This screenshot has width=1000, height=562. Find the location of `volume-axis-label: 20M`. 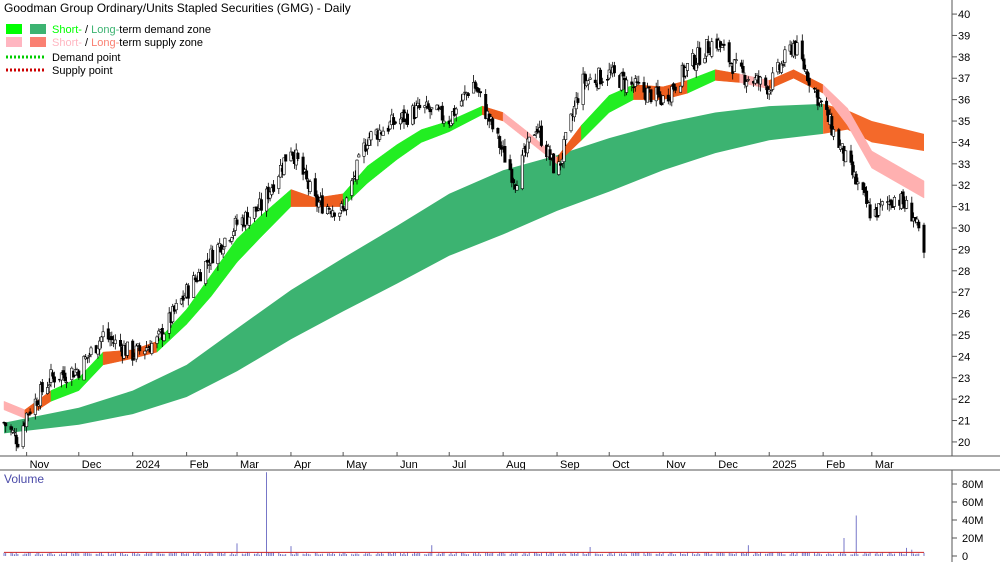

volume-axis-label: 20M is located at coordinates (972, 539).